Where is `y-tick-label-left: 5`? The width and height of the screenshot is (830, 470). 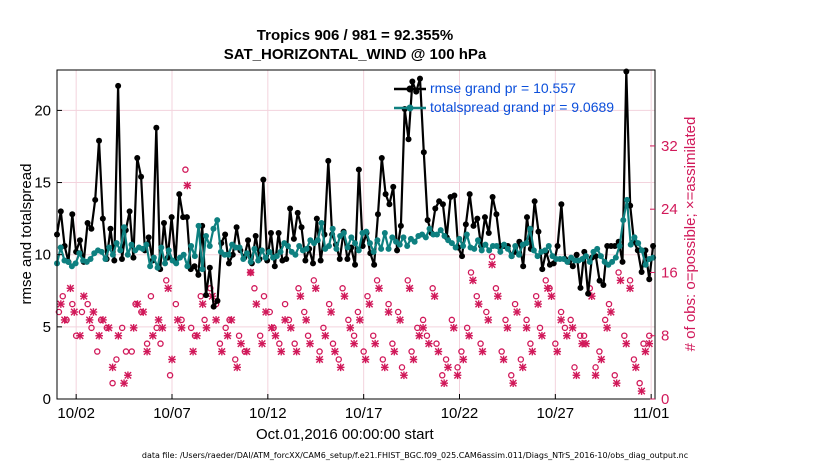
y-tick-label-left: 5 is located at coordinates (47, 327).